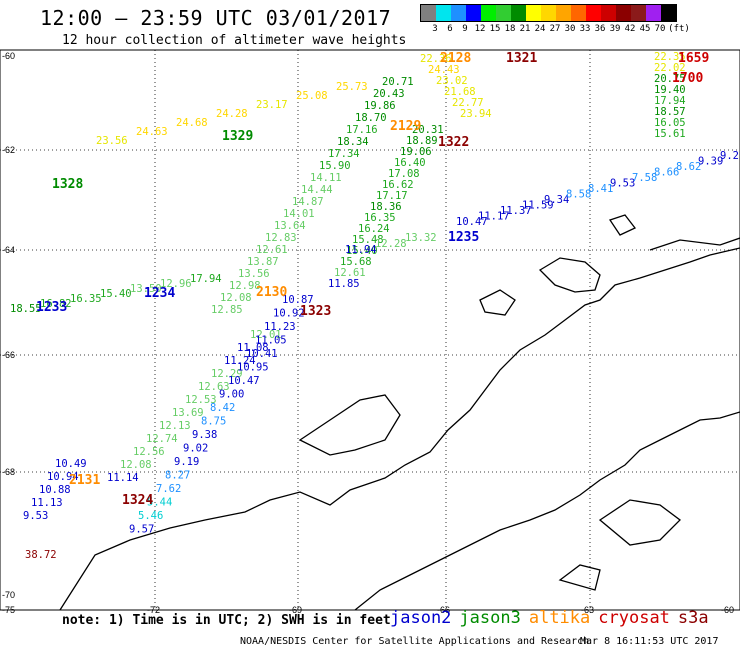 Image resolution: width=740 pixels, height=650 pixels. Describe the element at coordinates (670, 112) in the screenshot. I see `swh-value: 18.57` at that location.